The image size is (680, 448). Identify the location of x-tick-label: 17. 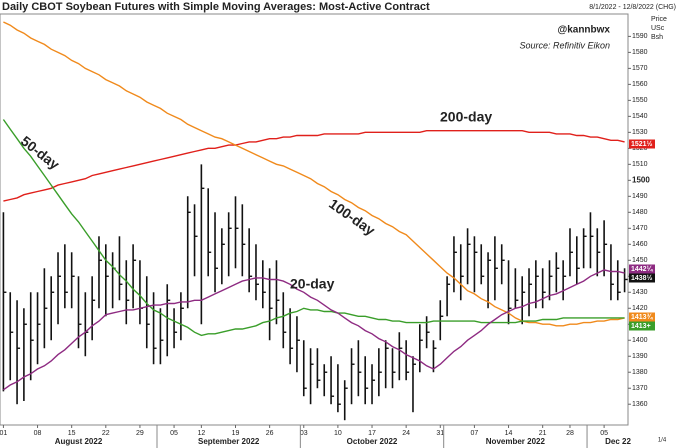
(372, 433).